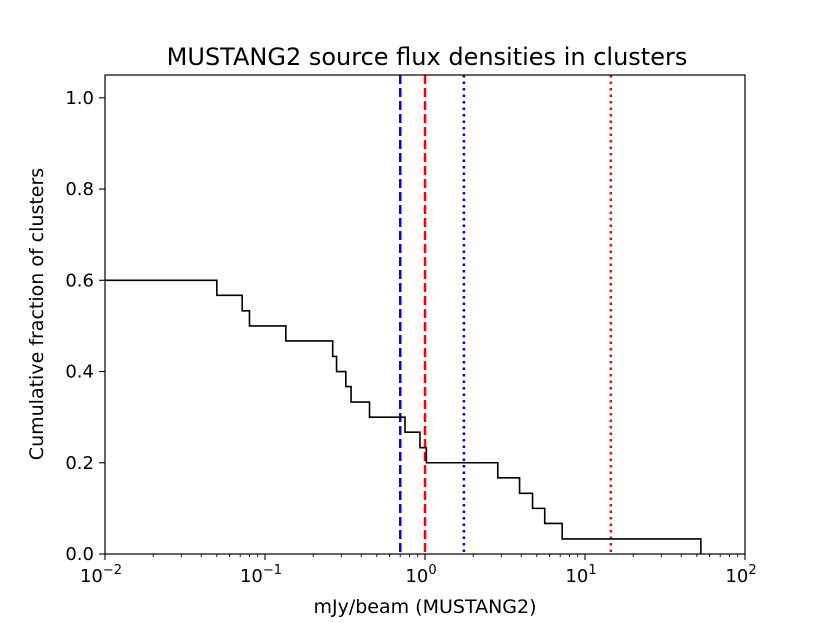 The image size is (830, 623). What do you see at coordinates (79, 554) in the screenshot?
I see `y-tick-label: 0.0` at bounding box center [79, 554].